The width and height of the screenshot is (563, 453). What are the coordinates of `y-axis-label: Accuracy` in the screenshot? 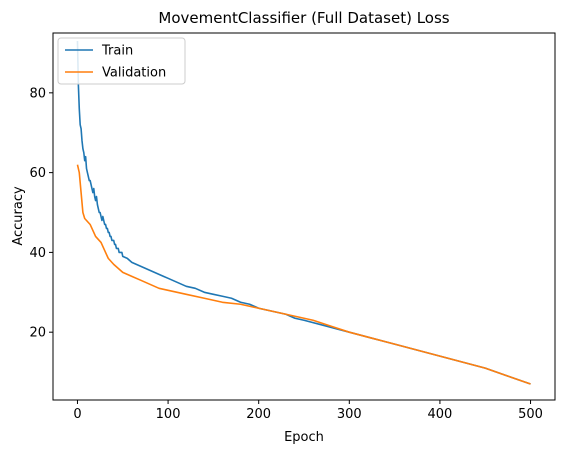 It's located at (18, 216).